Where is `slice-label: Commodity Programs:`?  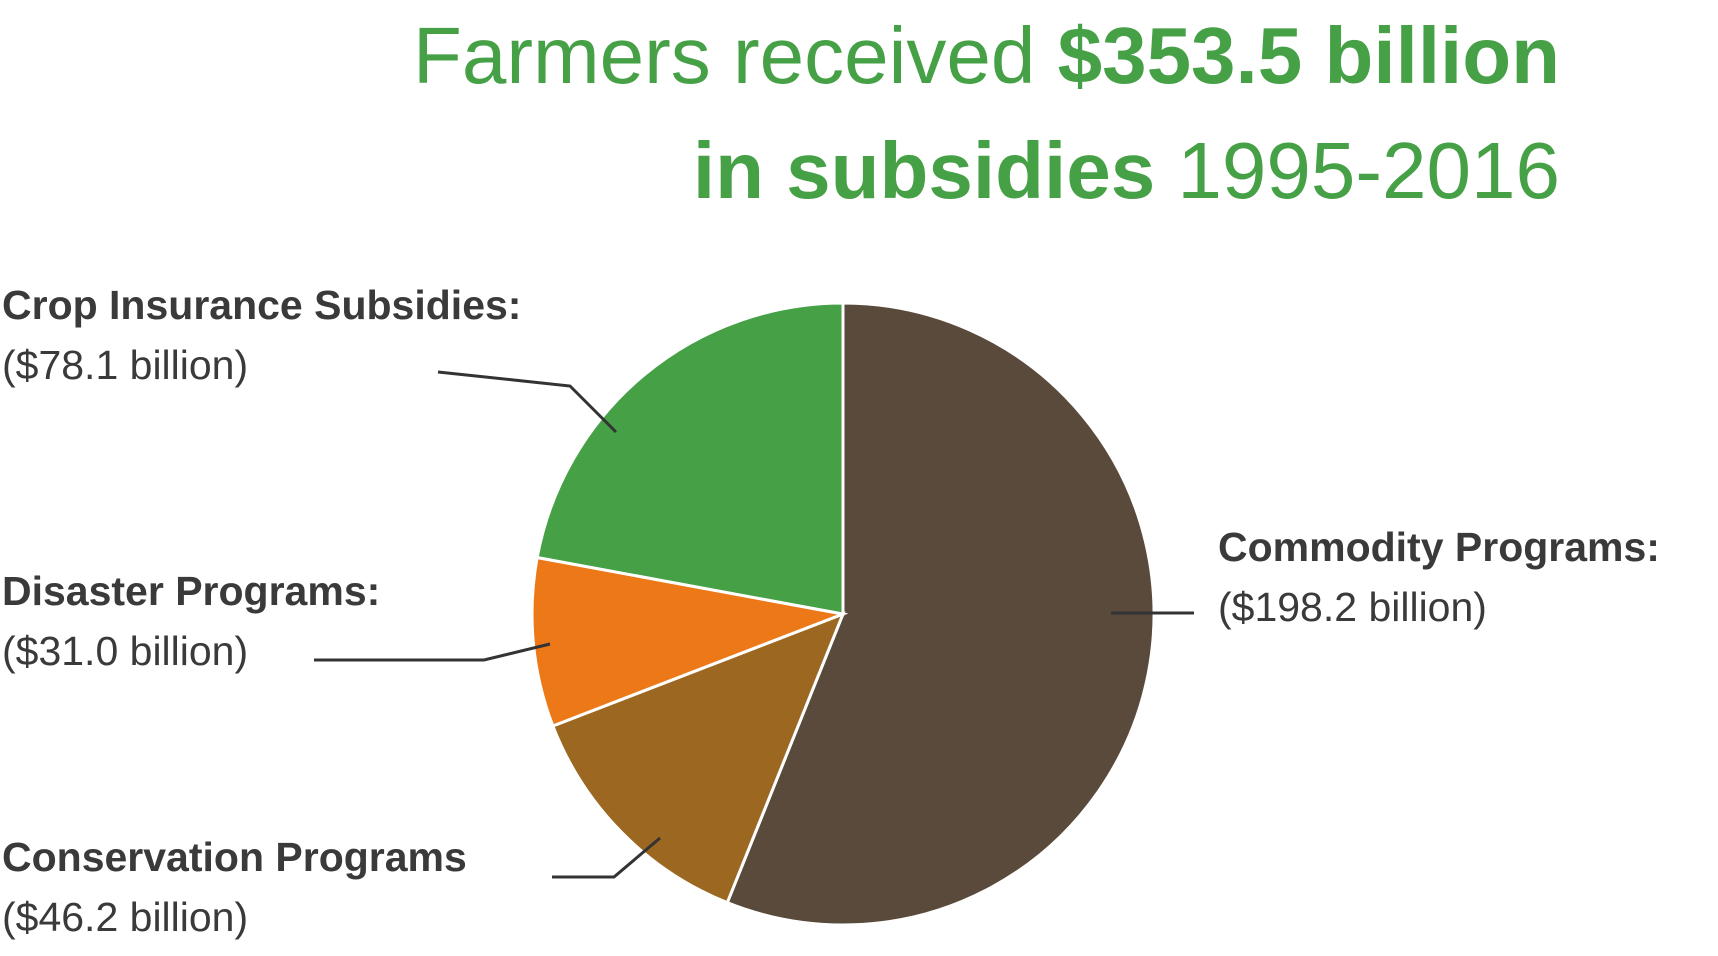 slice-label: Commodity Programs: is located at coordinates (1439, 547).